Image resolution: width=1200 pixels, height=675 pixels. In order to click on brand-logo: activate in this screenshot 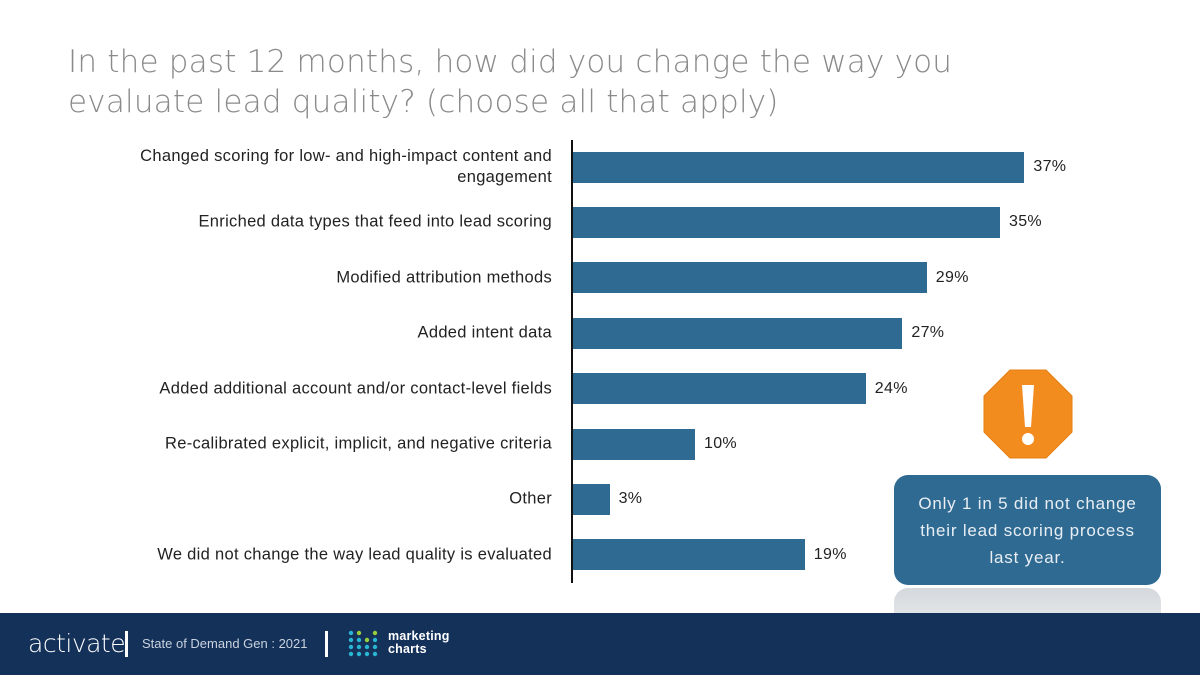, I will do `click(77, 643)`.